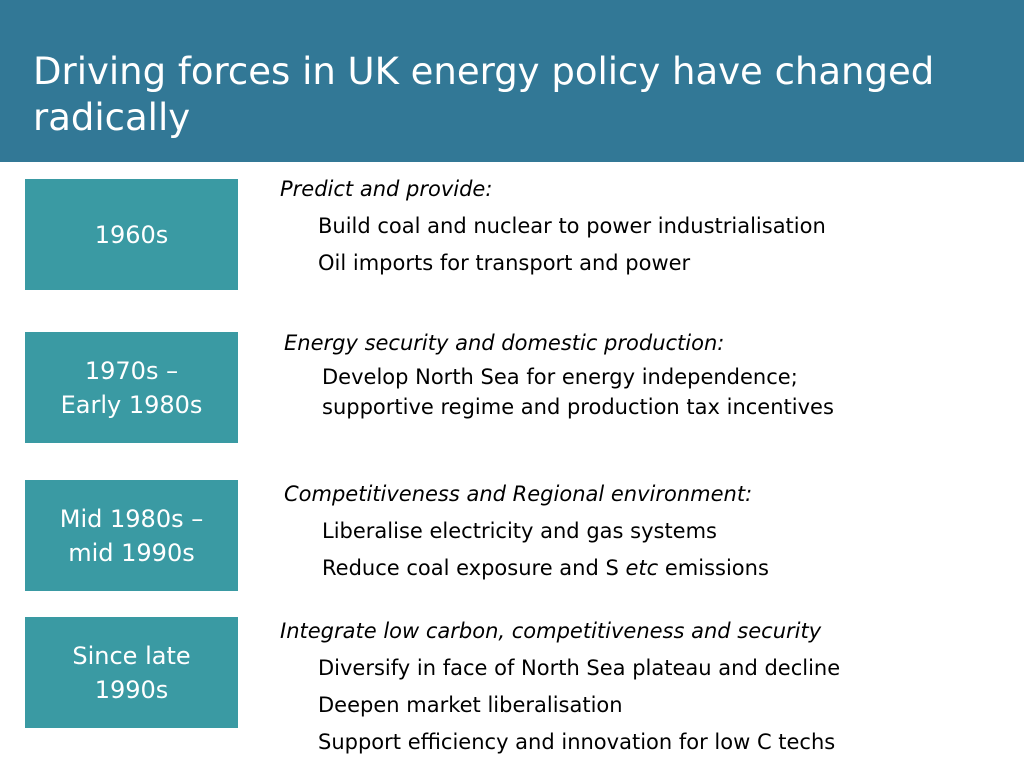 The width and height of the screenshot is (1024, 768). Describe the element at coordinates (470, 705) in the screenshot. I see `period-item: Deepen market liberalisation` at that location.